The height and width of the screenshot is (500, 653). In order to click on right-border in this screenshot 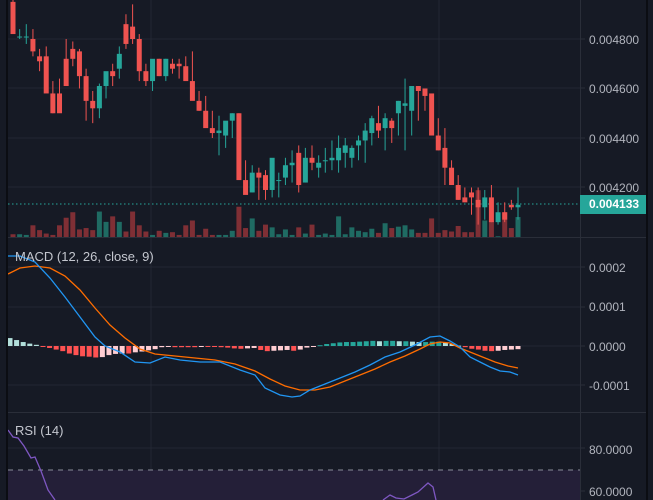, I will do `click(647, 250)`.